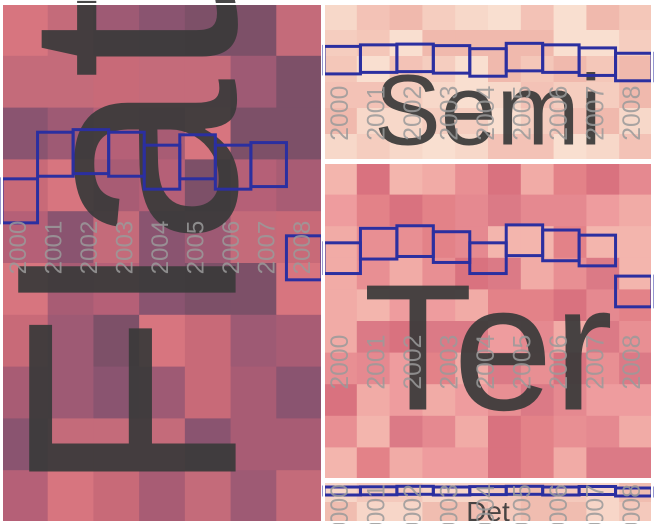  I want to click on year-label: 2005, so click(522, 362).